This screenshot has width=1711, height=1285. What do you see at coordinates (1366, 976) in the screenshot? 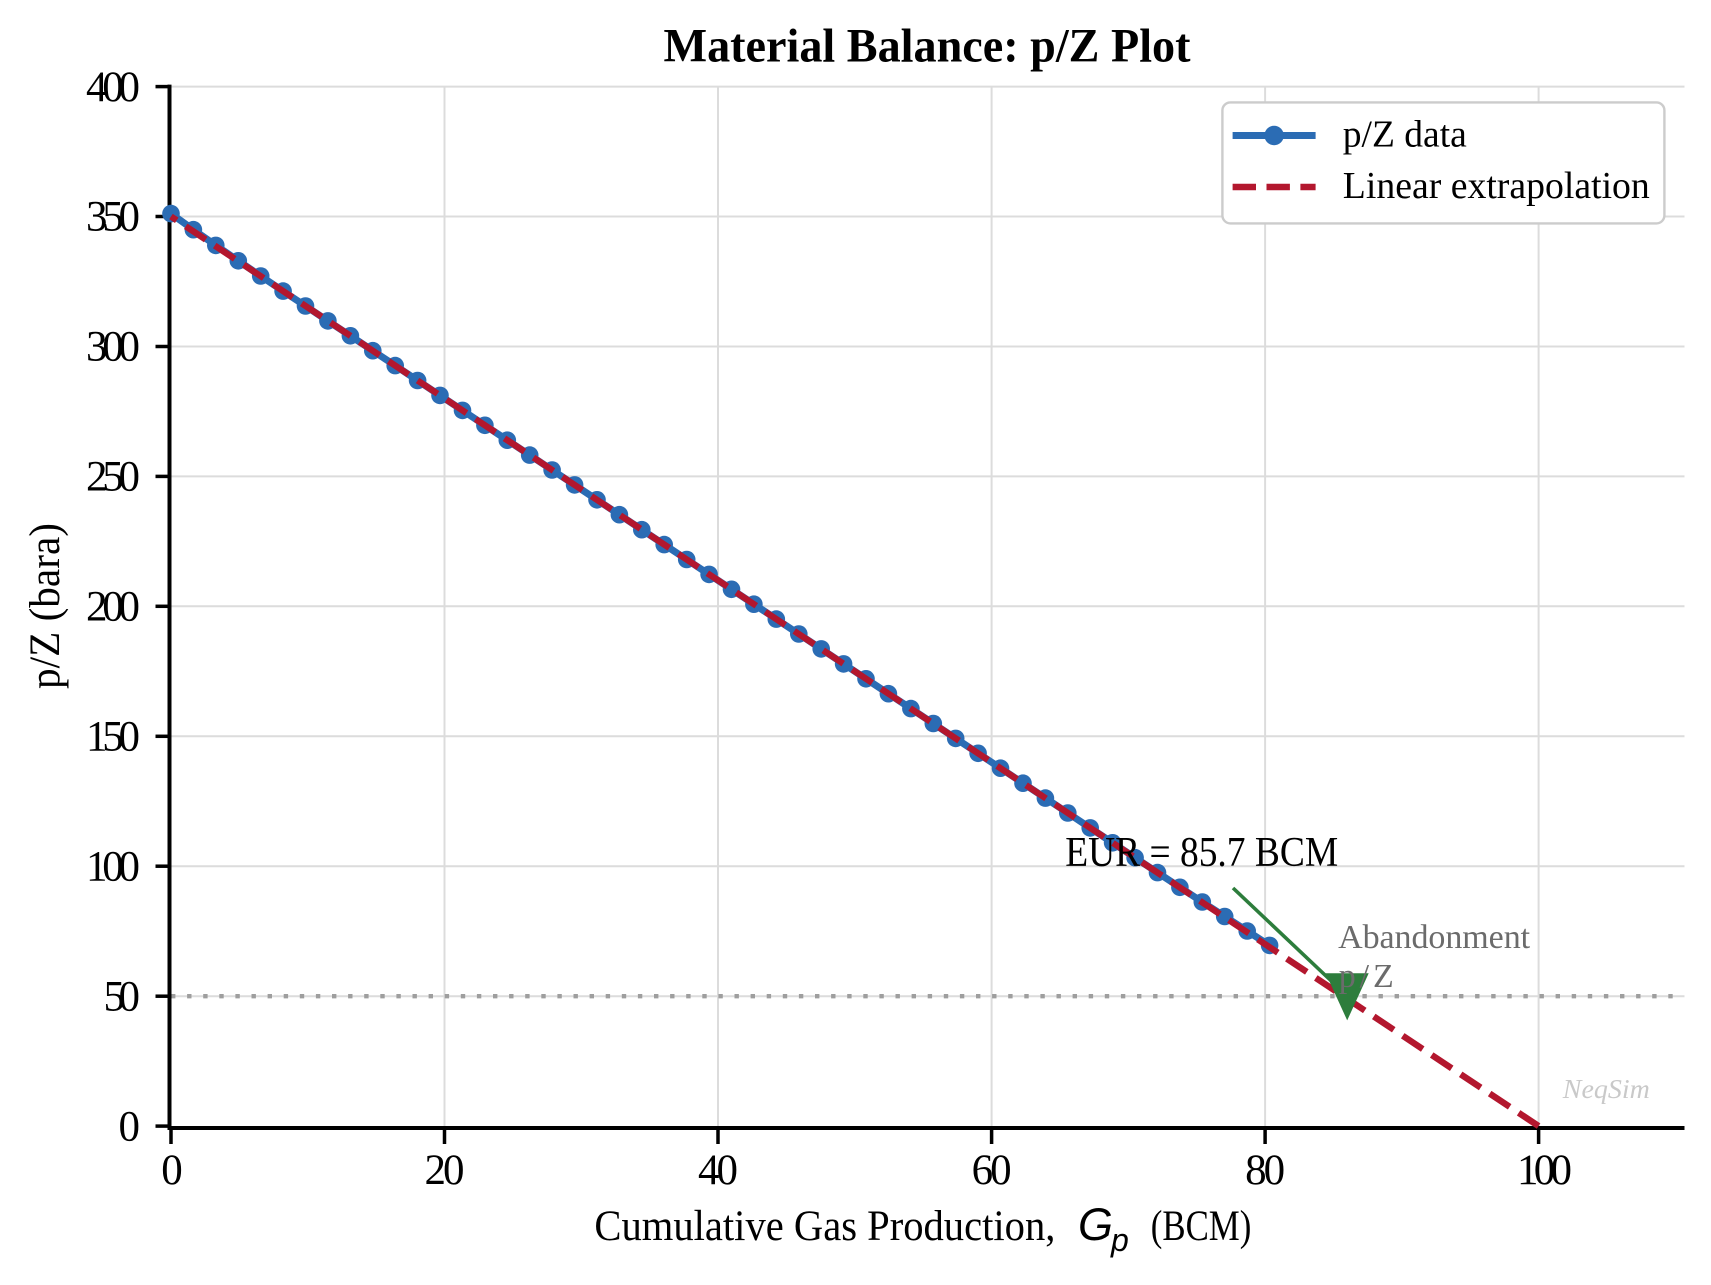
I see `svg-text: p/Z` at bounding box center [1366, 976].